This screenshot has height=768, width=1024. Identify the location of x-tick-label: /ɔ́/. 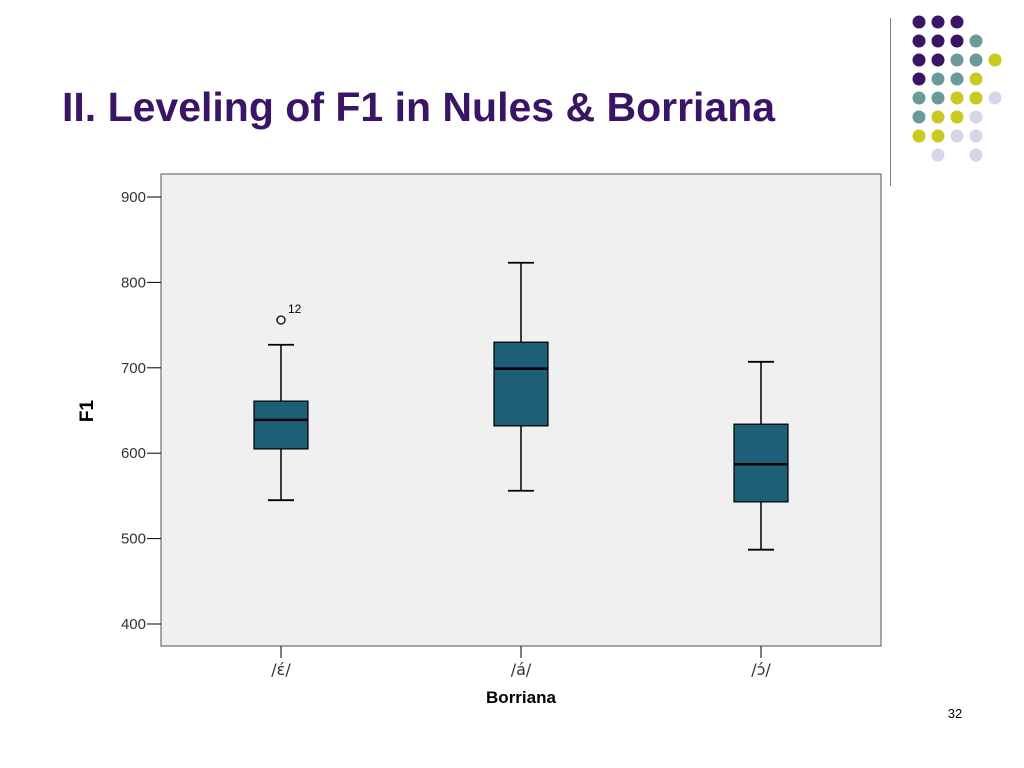
(761, 669).